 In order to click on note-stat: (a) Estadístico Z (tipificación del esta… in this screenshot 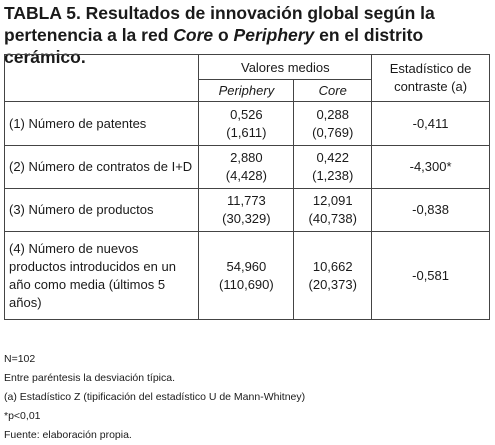, I will do `click(155, 397)`.